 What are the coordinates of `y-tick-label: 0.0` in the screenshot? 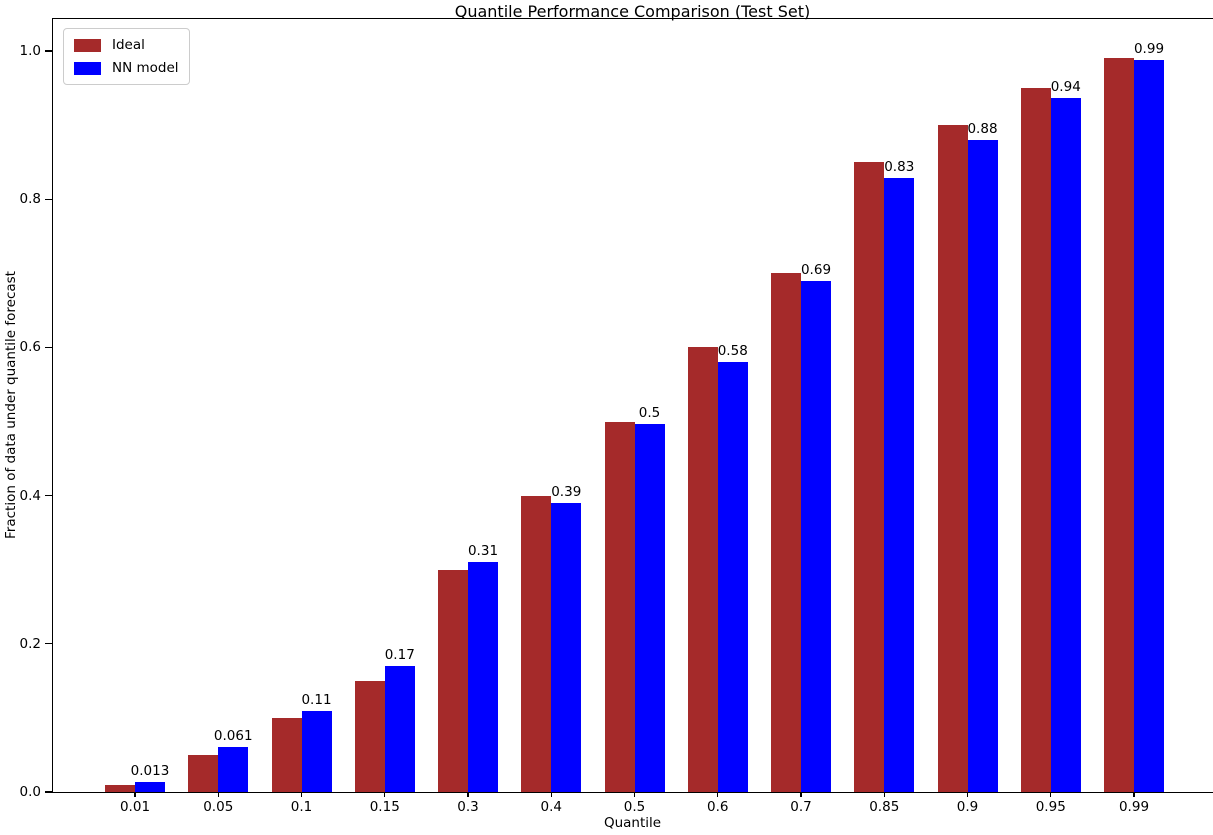 It's located at (30, 792).